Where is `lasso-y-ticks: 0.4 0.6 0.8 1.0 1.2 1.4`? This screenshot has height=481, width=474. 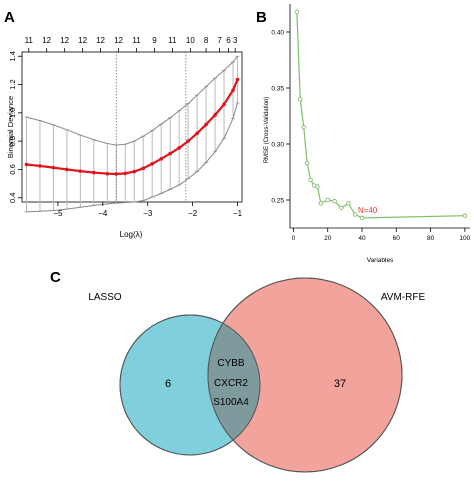
lasso-y-ticks: 0.4 0.6 0.8 1.0 1.2 1.4 is located at coordinates (15, 127).